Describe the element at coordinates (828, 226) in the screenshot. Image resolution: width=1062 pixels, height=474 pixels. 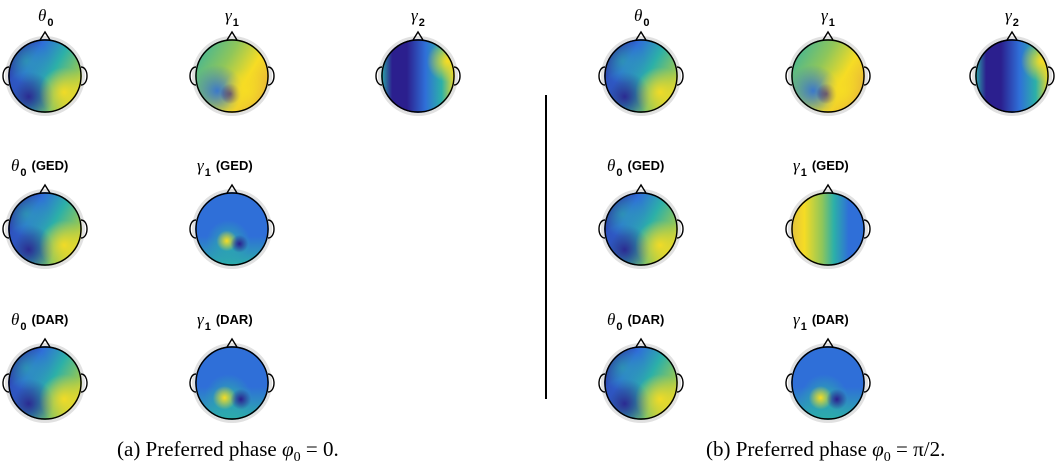
I see `topomap-b-r1-c1` at that location.